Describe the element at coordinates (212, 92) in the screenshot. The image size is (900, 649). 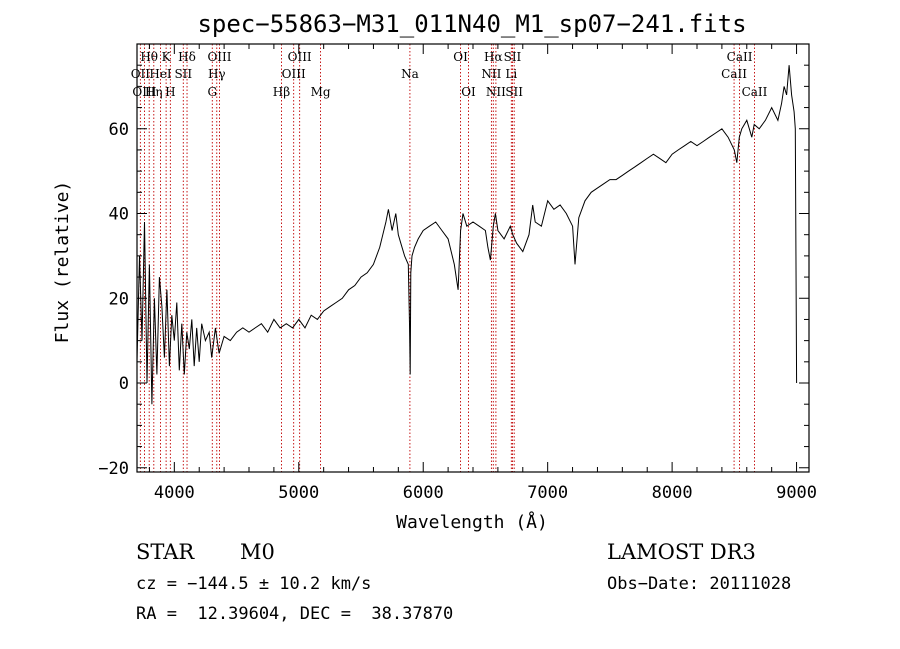
I see `spectral-line-label: G` at that location.